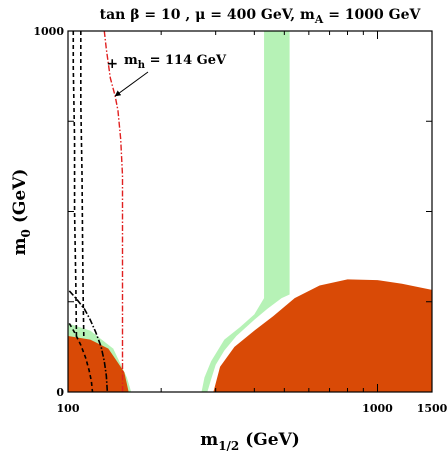  I want to click on higgs-annotation: mh = 114 GeV, so click(175, 62).